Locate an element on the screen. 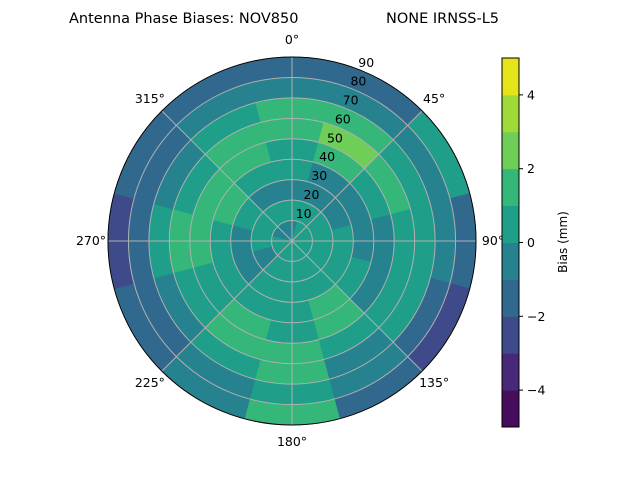 The height and width of the screenshot is (484, 640). r-tick-label: 80 is located at coordinates (358, 81).